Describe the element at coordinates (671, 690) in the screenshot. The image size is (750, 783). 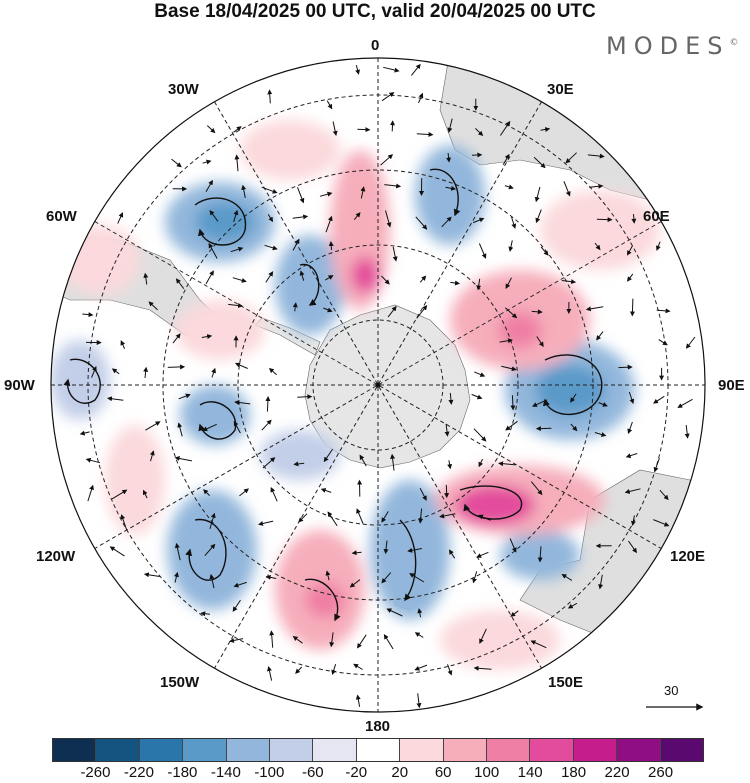
I see `vector-reference-label: 30` at that location.